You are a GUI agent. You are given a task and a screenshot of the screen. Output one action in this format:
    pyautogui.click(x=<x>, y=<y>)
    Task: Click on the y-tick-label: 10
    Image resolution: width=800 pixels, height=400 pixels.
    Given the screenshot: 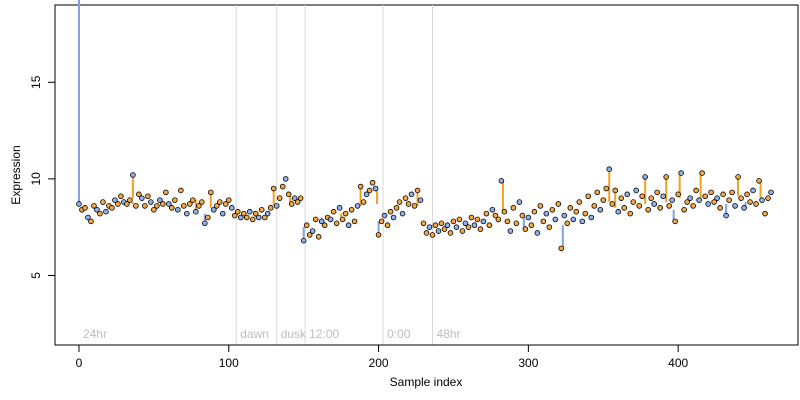 What is the action you would take?
    pyautogui.click(x=36, y=179)
    